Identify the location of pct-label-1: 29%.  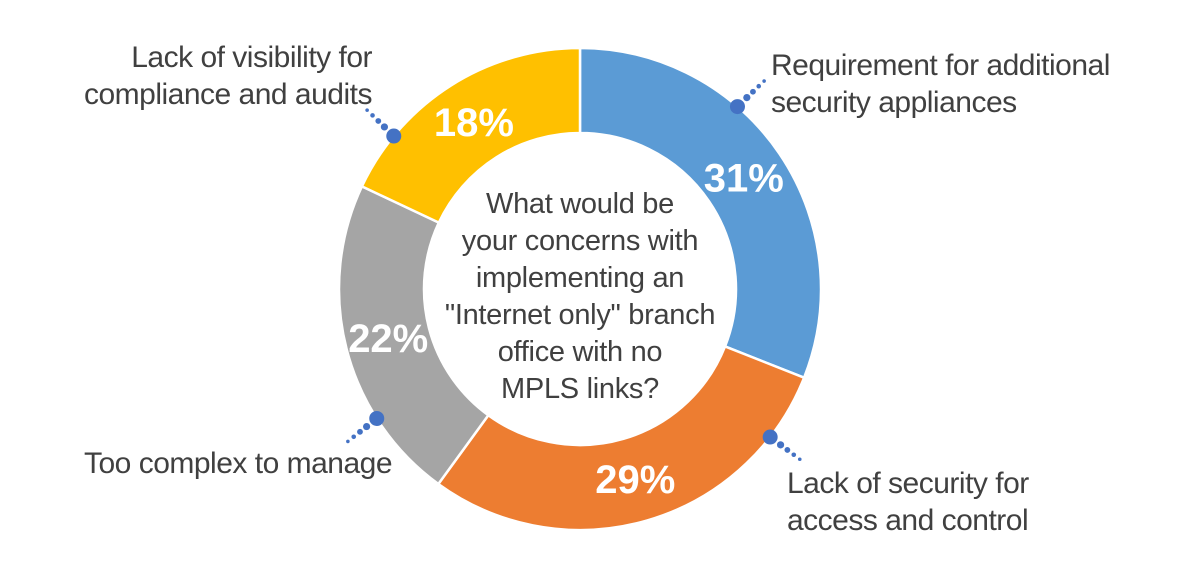
(635, 480).